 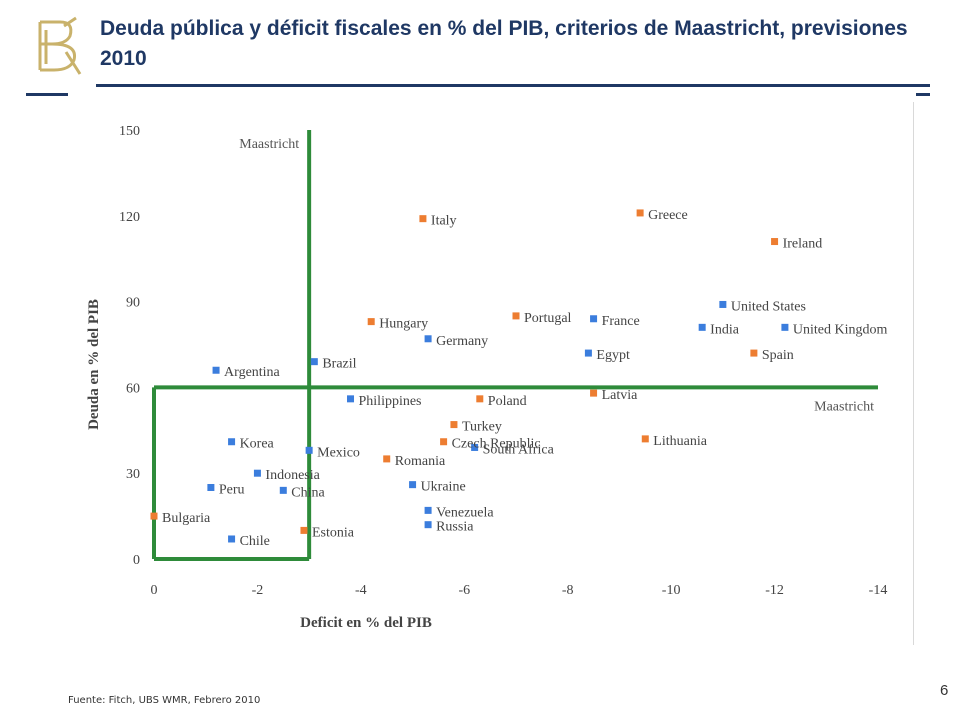 I want to click on data-point-label: Portugal, so click(x=548, y=318).